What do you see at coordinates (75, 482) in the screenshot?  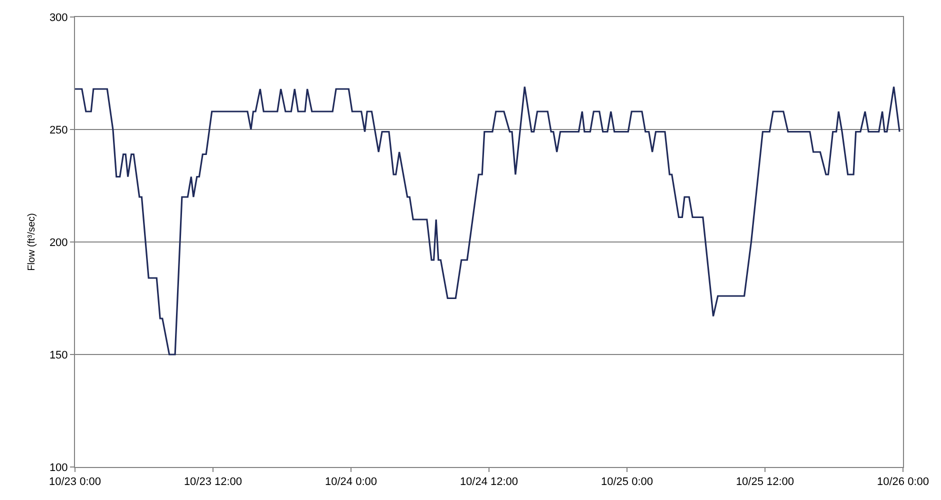 I see `x-tick-label: 10/23 0:00` at bounding box center [75, 482].